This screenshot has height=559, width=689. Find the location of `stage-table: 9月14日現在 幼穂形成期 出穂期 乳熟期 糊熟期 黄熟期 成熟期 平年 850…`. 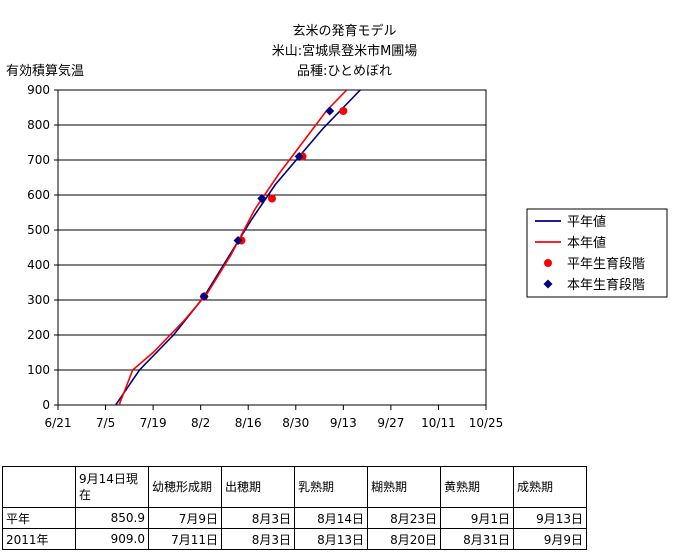

stage-table: 9月14日現在 幼穂形成期 出穂期 乳熟期 糊熟期 黄熟期 成熟期 平年 850… is located at coordinates (294, 508).